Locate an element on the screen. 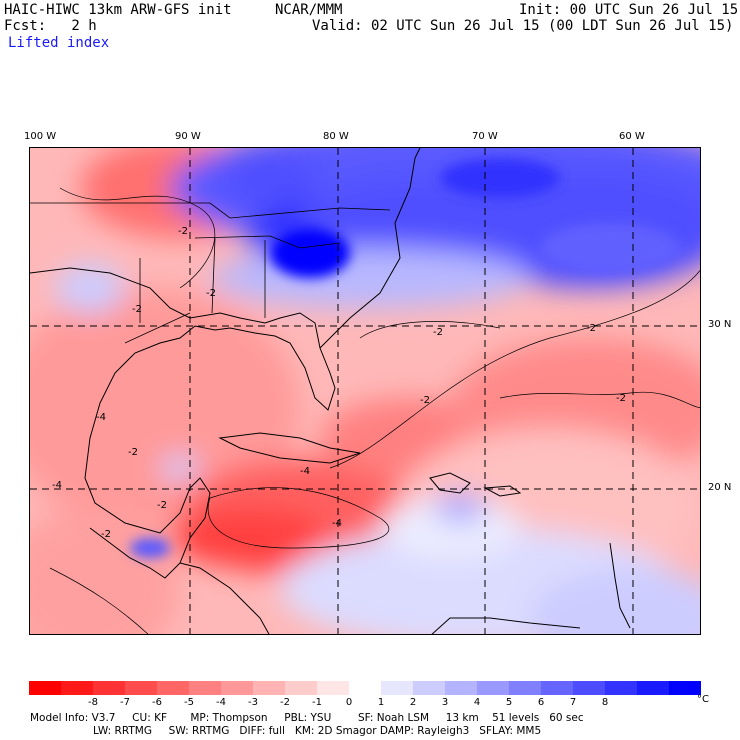  colorbar-tick-label: -5 is located at coordinates (189, 702).